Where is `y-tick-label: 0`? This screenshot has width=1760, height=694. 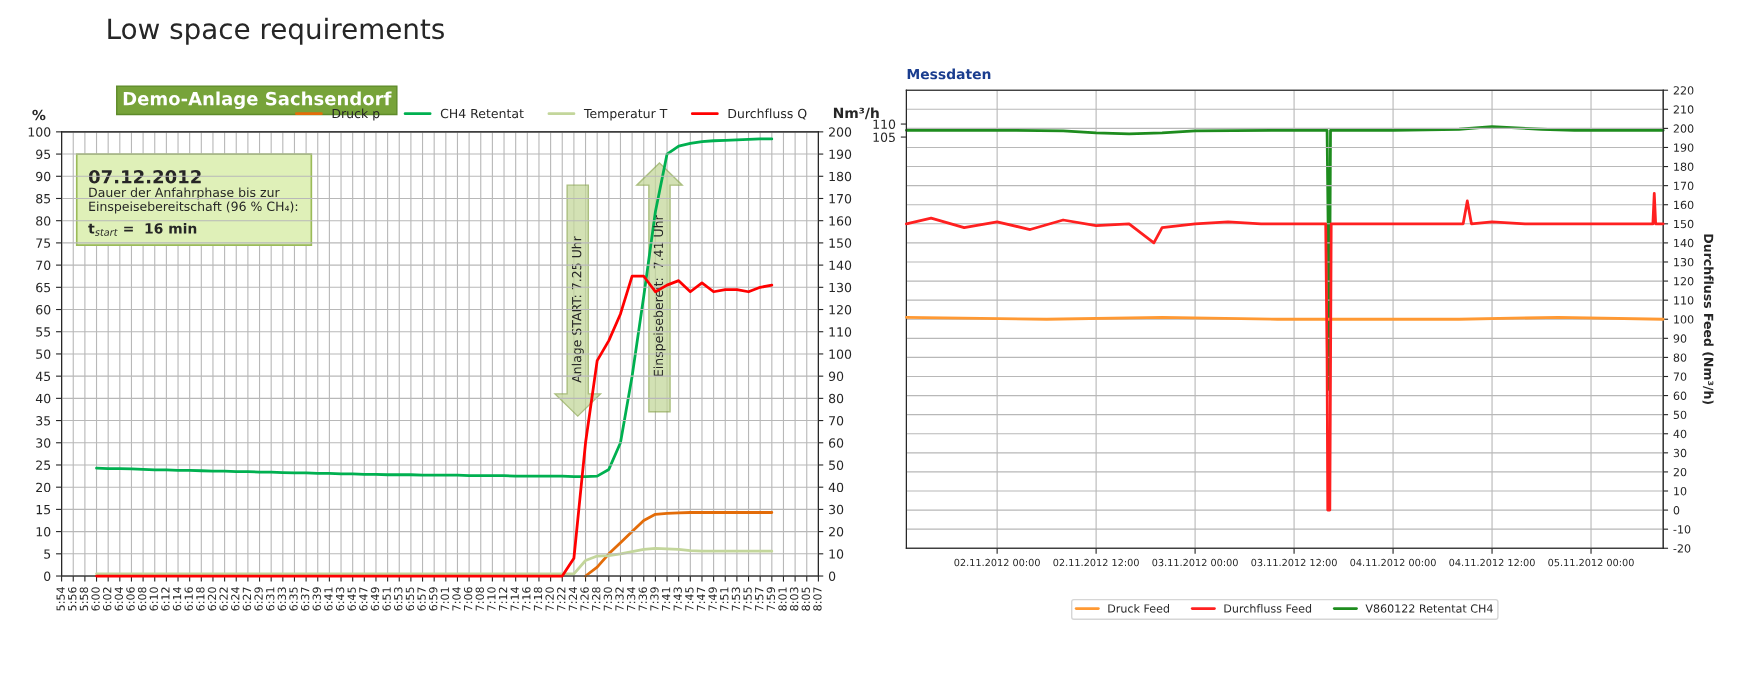 y-tick-label: 0 is located at coordinates (47, 576).